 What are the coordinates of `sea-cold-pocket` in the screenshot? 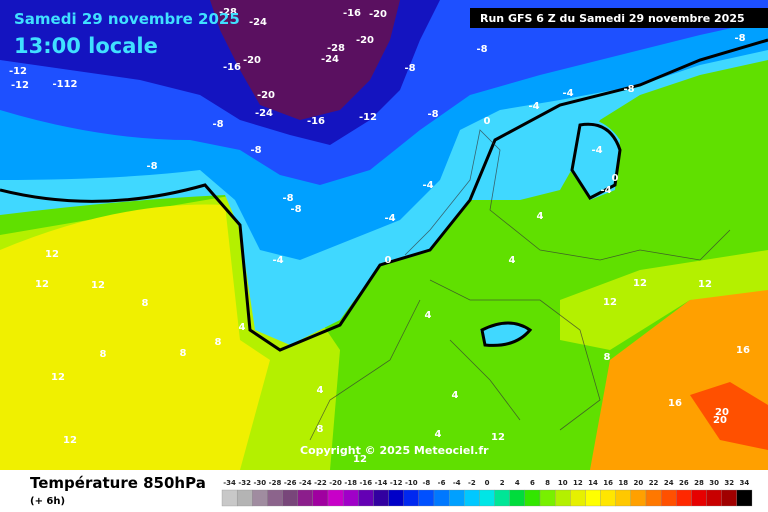 It's located at (590, 158).